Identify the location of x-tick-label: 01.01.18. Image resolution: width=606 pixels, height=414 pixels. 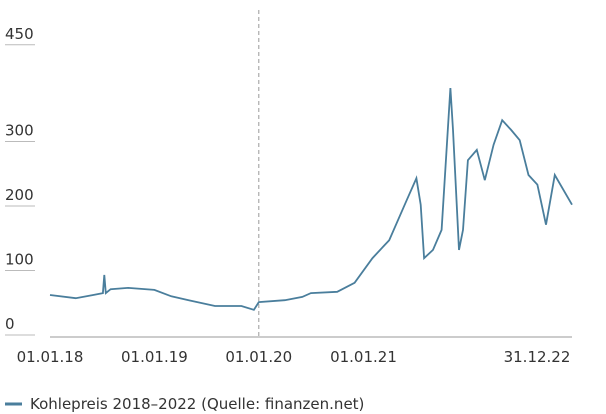
(50, 357).